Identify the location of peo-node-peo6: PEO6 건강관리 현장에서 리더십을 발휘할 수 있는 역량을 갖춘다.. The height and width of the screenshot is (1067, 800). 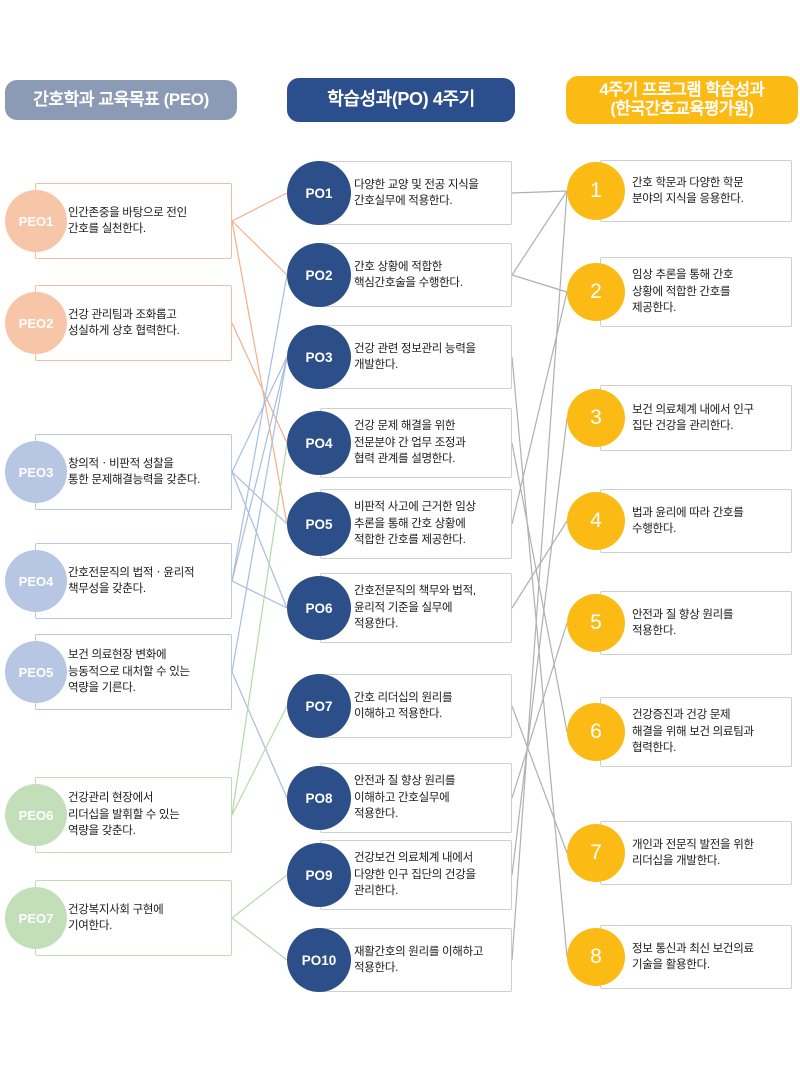
(125, 815).